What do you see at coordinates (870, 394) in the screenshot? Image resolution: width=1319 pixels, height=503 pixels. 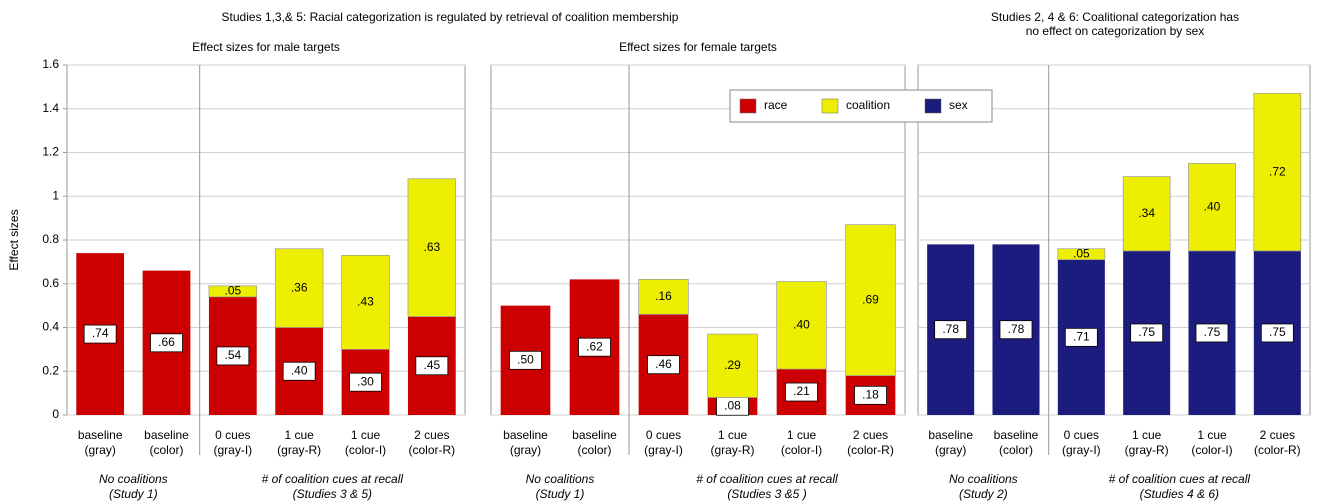 I see `value-label: .18` at bounding box center [870, 394].